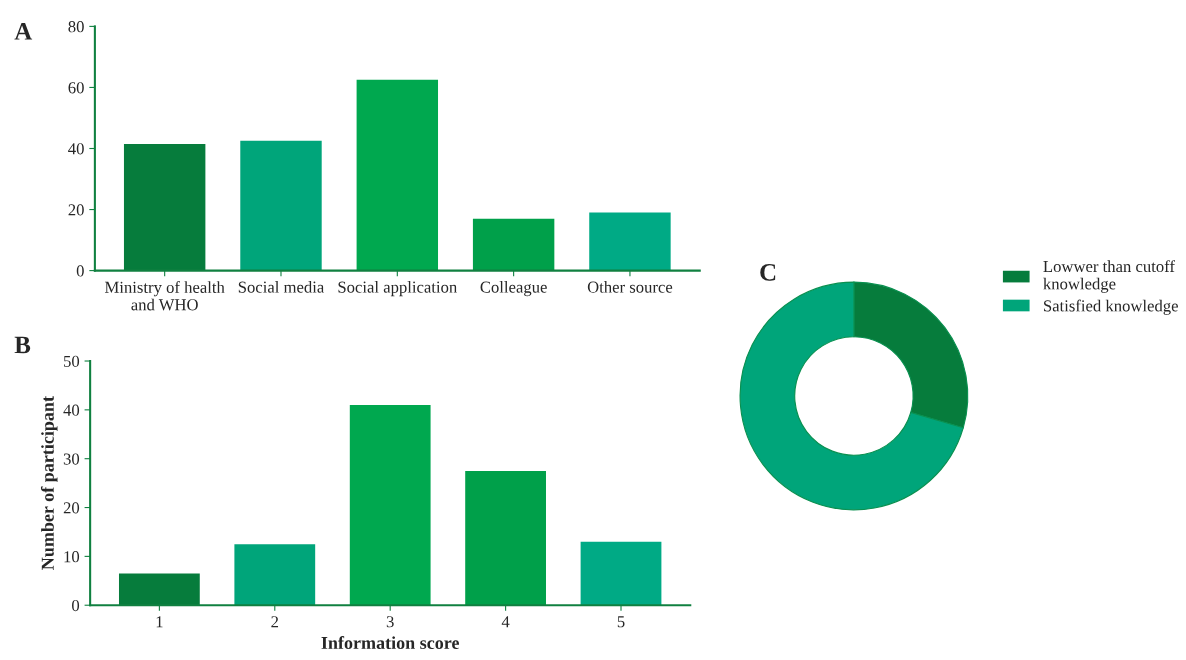  What do you see at coordinates (1111, 307) in the screenshot?
I see `legend-label: Satisfied knowledge` at bounding box center [1111, 307].